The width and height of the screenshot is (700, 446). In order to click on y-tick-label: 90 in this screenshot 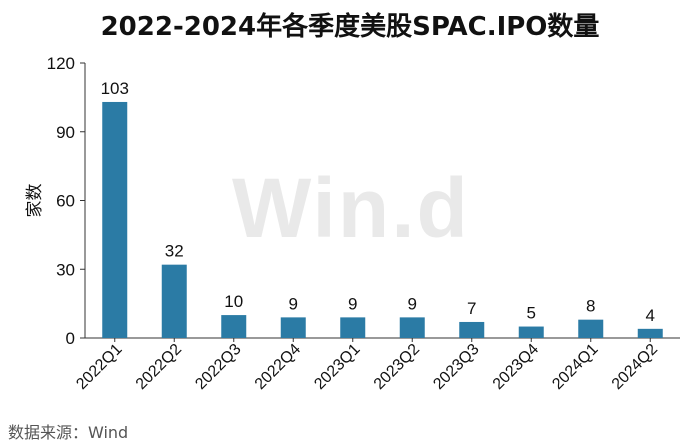, I will do `click(65, 132)`.